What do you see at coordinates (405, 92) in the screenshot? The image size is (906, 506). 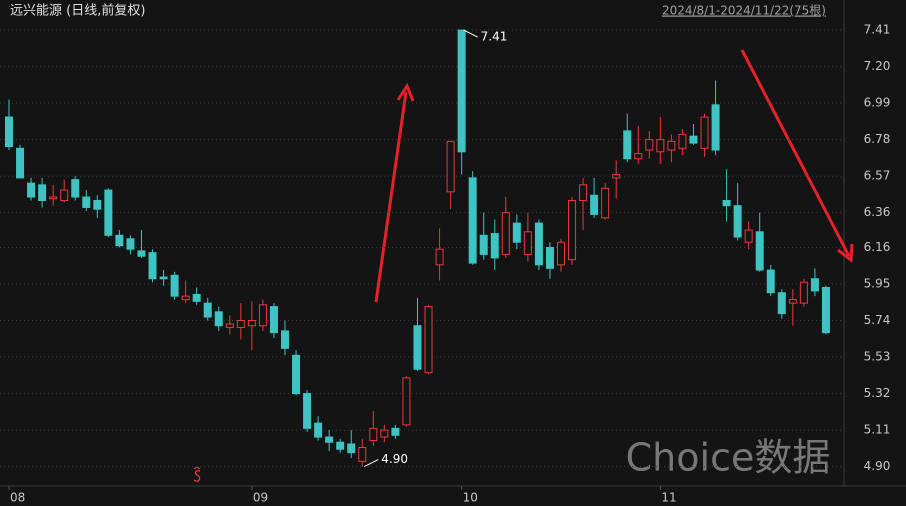 I see `arrow-up-head` at bounding box center [405, 92].